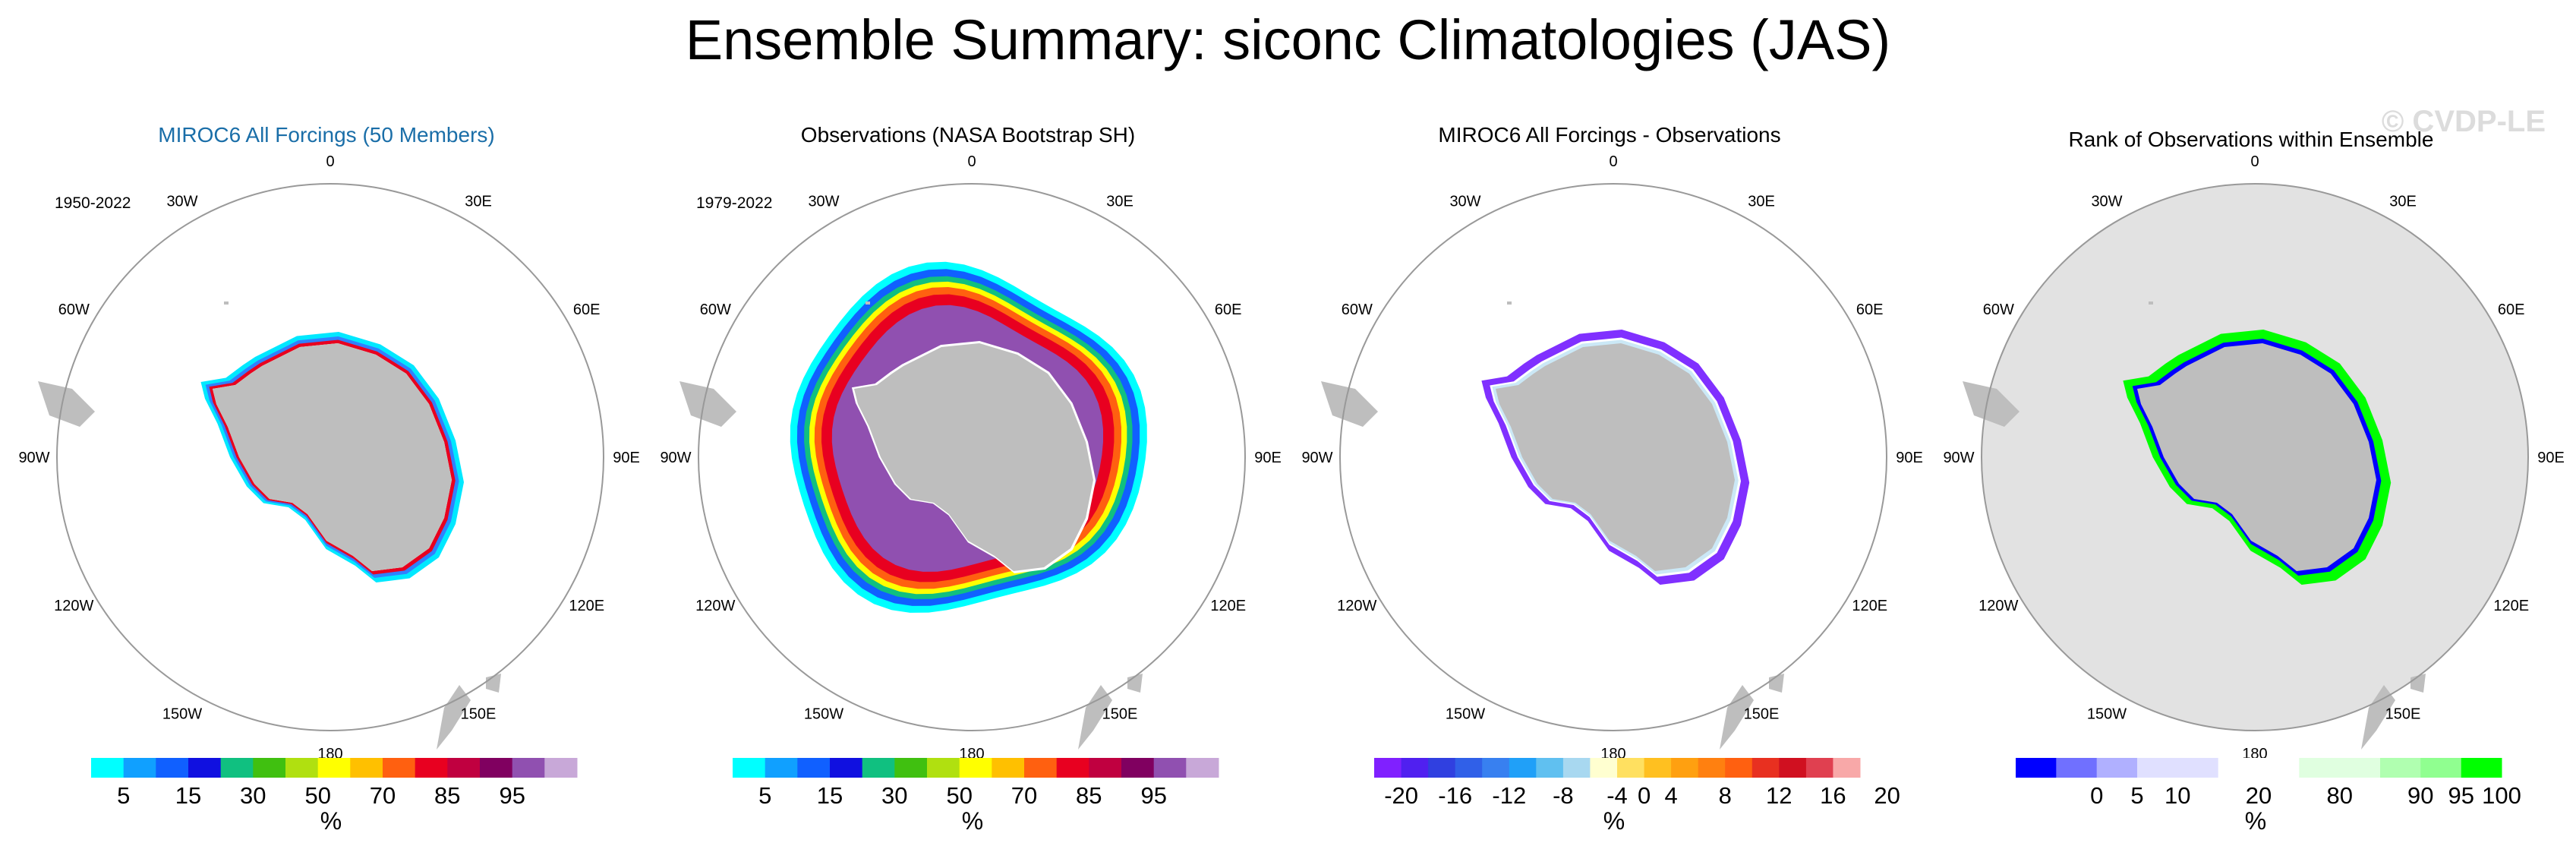 Image resolution: width=2576 pixels, height=846 pixels. Describe the element at coordinates (1670, 795) in the screenshot. I see `colorbar-tick-label: 4` at that location.